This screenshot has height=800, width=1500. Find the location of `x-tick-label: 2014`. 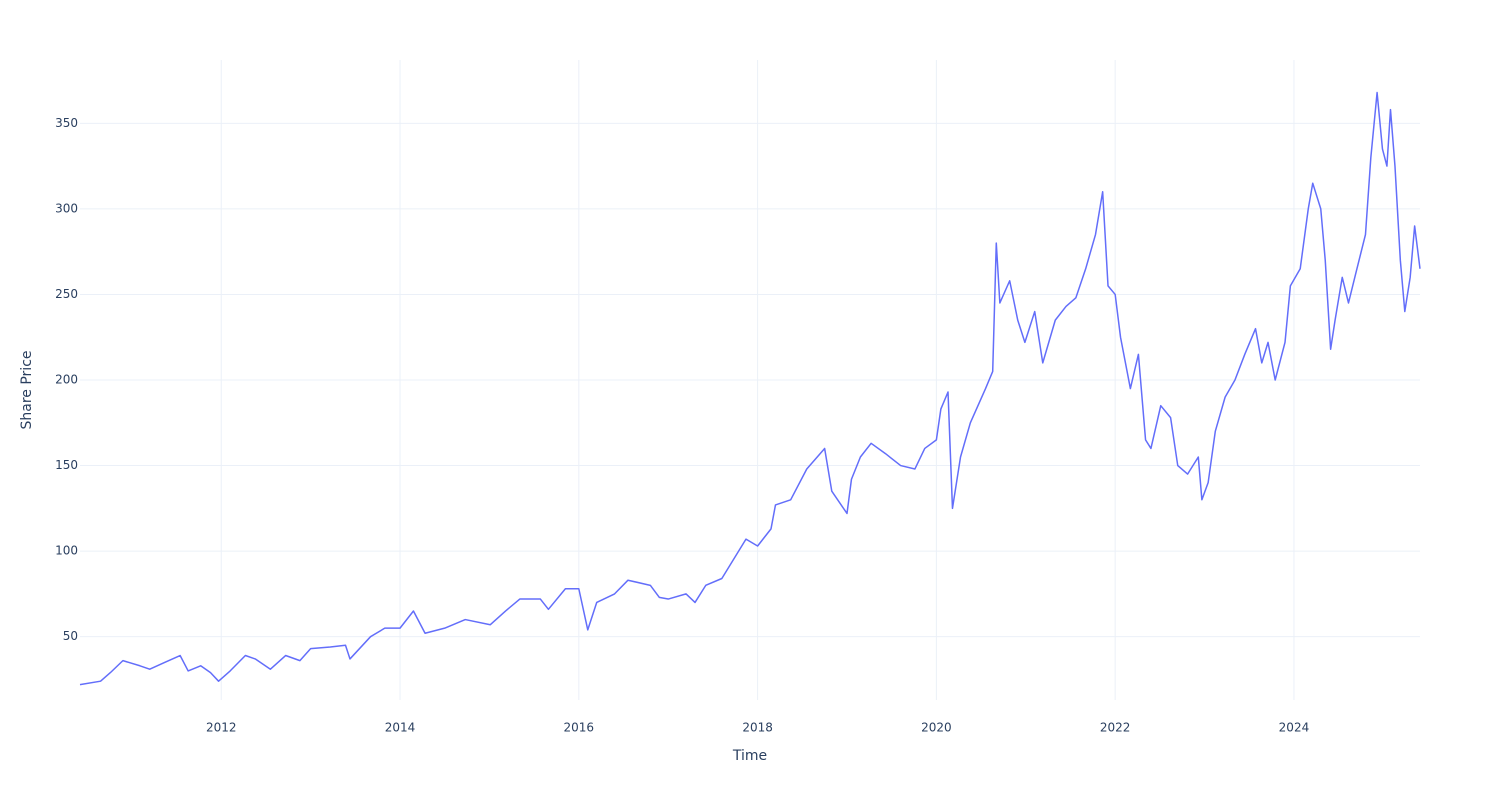

x-tick-label: 2014 is located at coordinates (400, 728).